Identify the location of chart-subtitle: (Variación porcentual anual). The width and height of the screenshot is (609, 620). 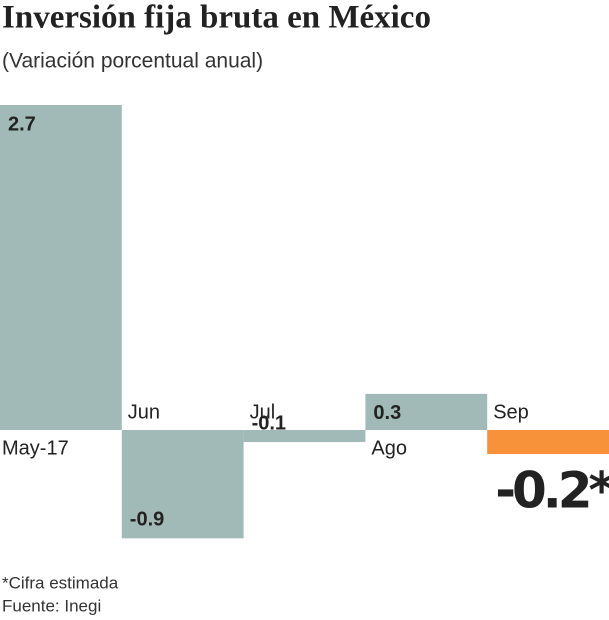
(132, 61).